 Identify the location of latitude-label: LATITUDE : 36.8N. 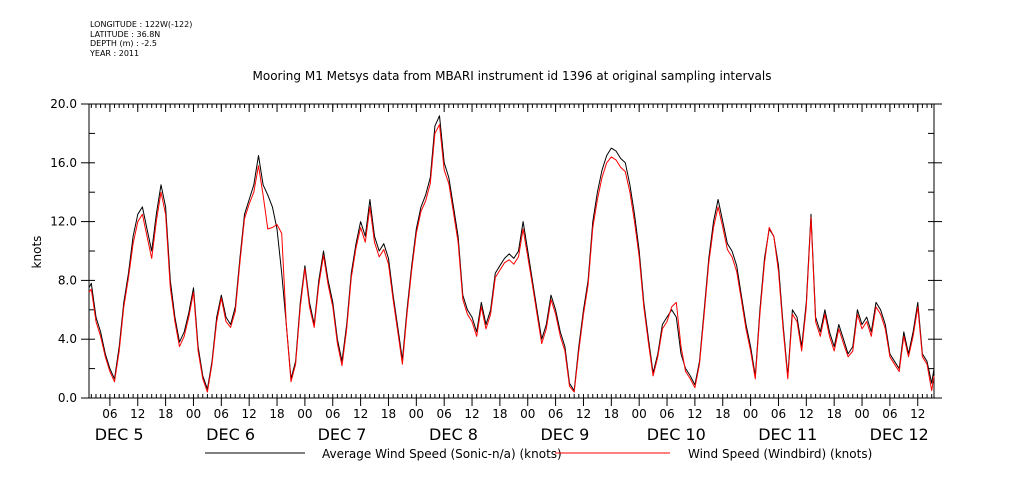
(125, 34).